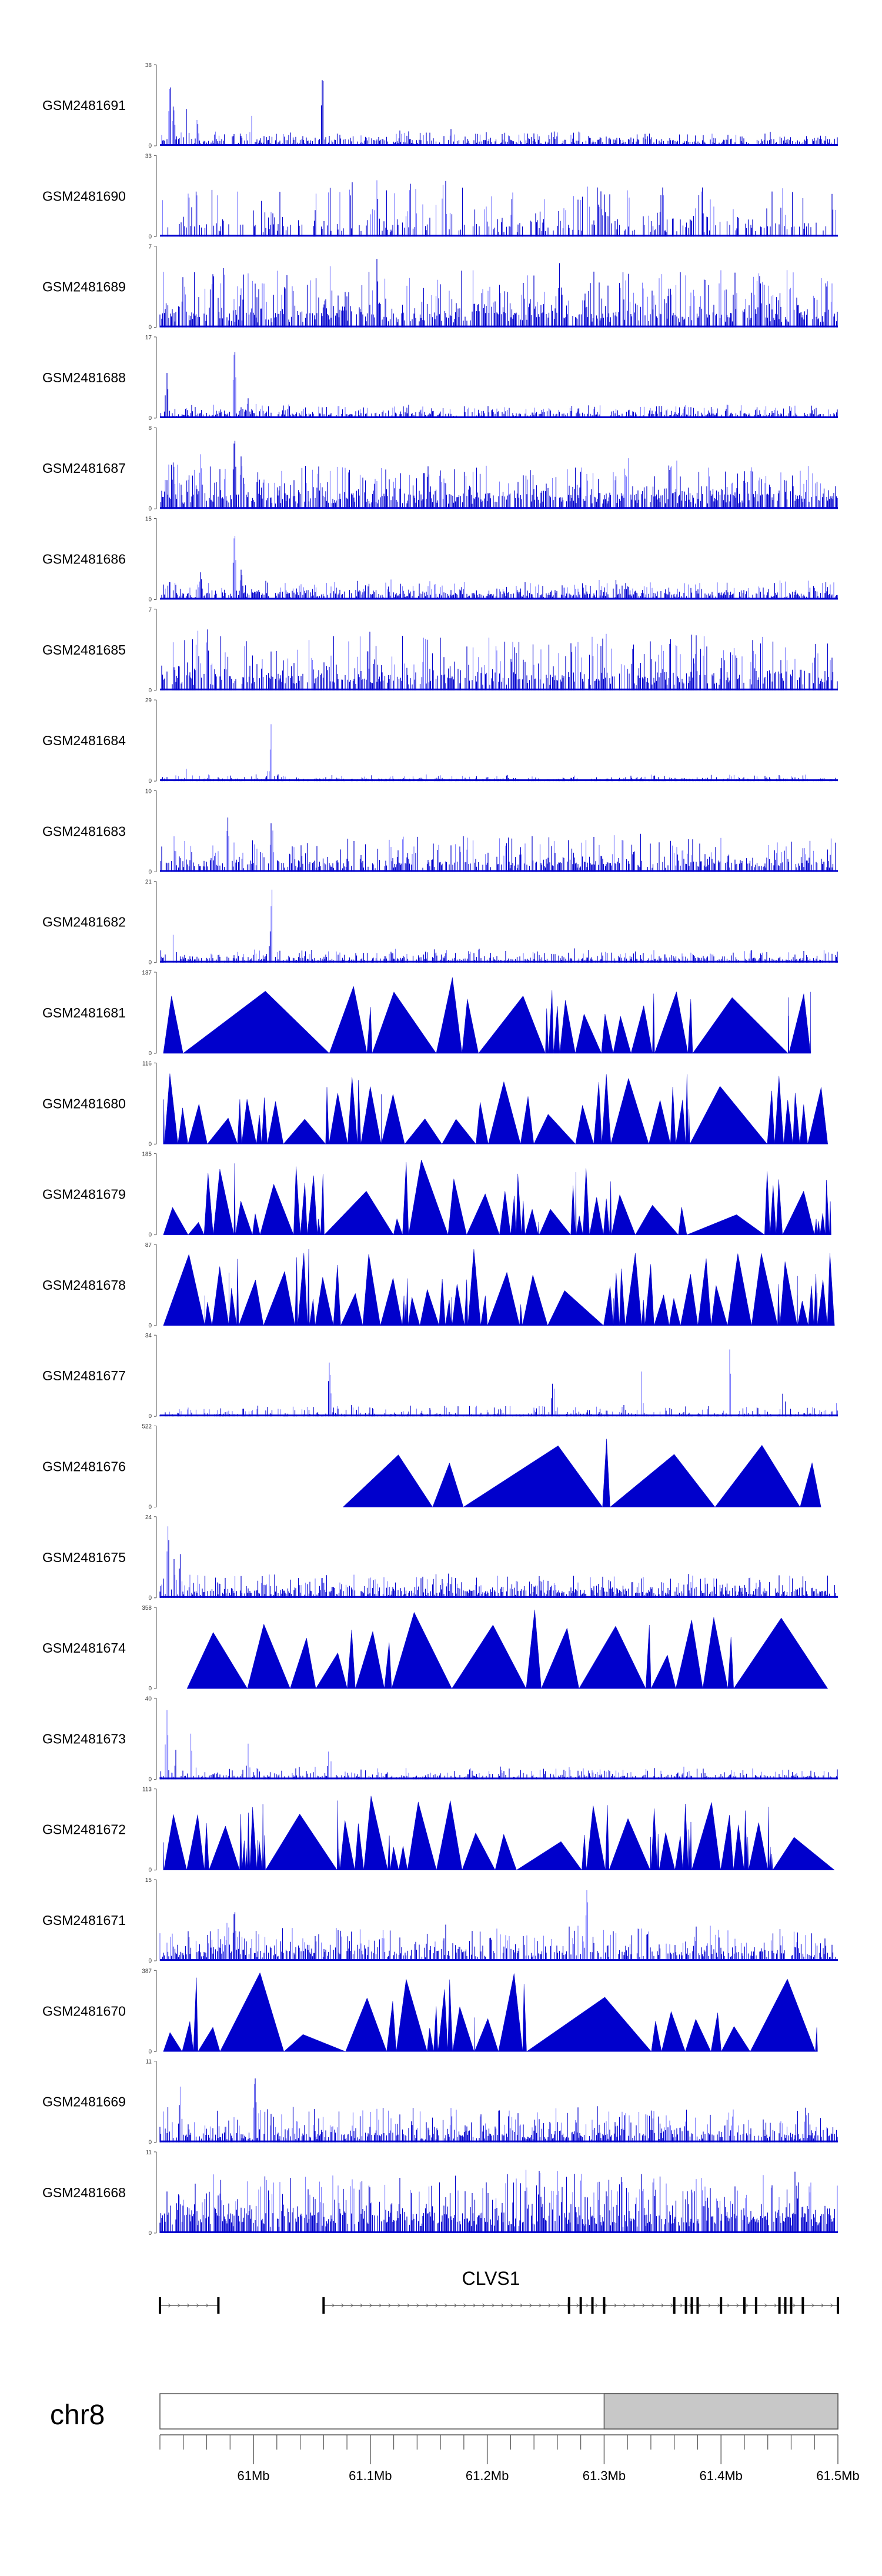 The height and width of the screenshot is (2576, 882). Describe the element at coordinates (147, 1155) in the screenshot. I see `track-ymax-label: 185` at that location.